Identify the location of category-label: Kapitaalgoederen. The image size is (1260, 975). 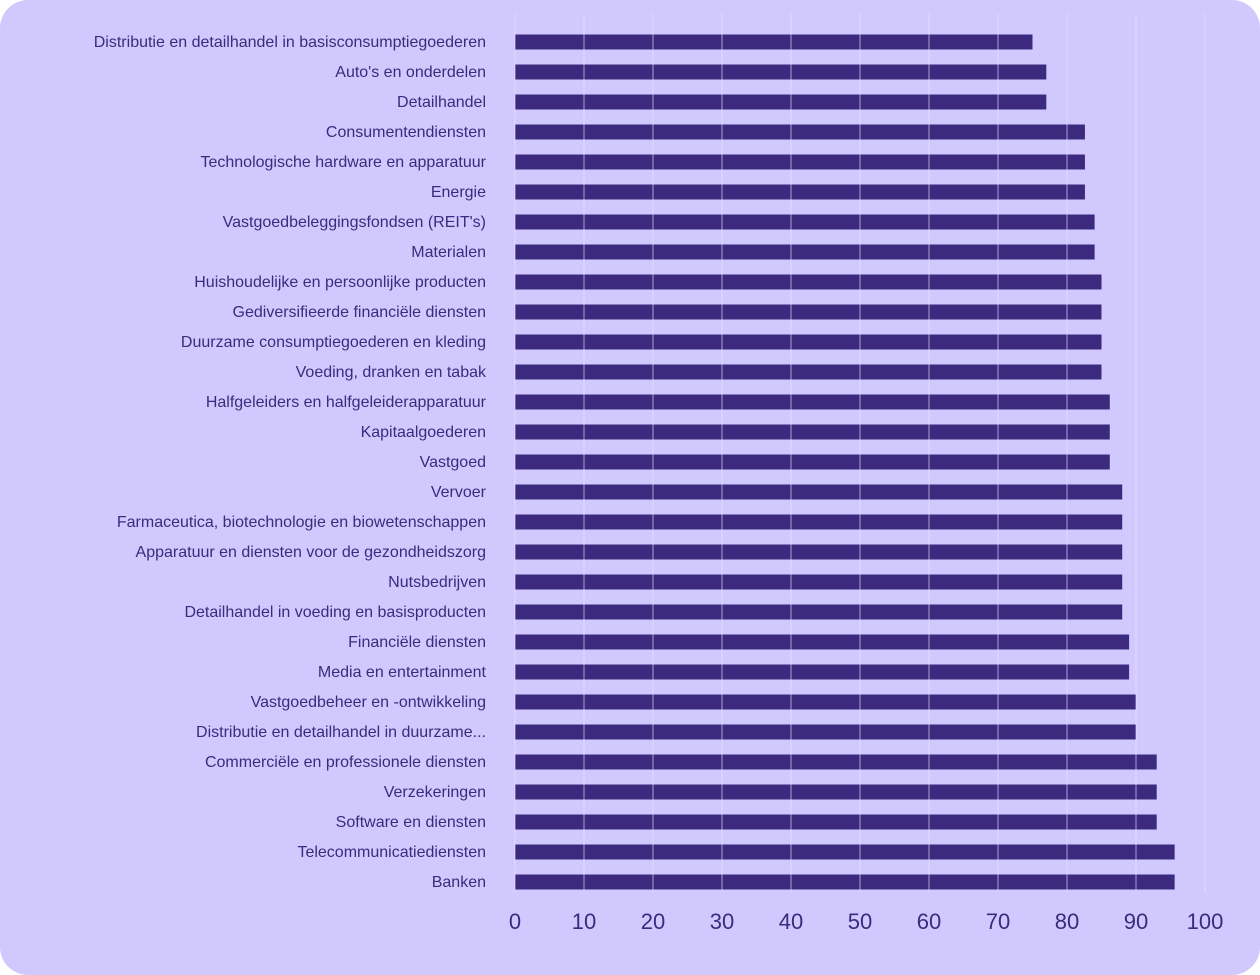
(423, 432).